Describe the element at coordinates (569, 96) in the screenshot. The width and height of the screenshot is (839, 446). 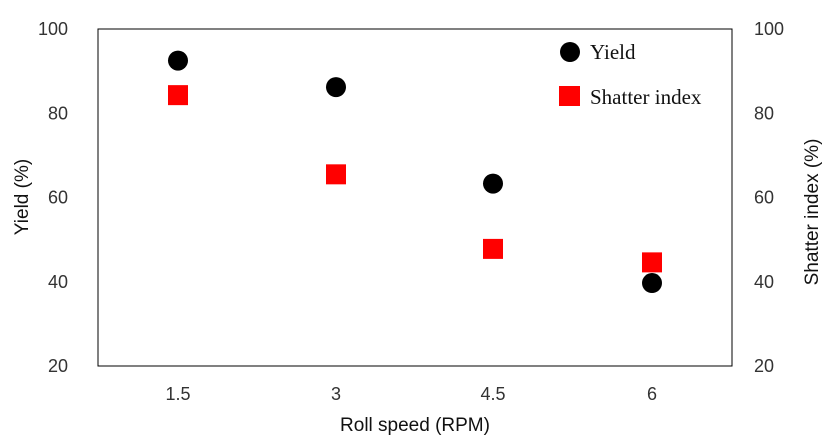
I see `legend-marker-shatter-index` at that location.